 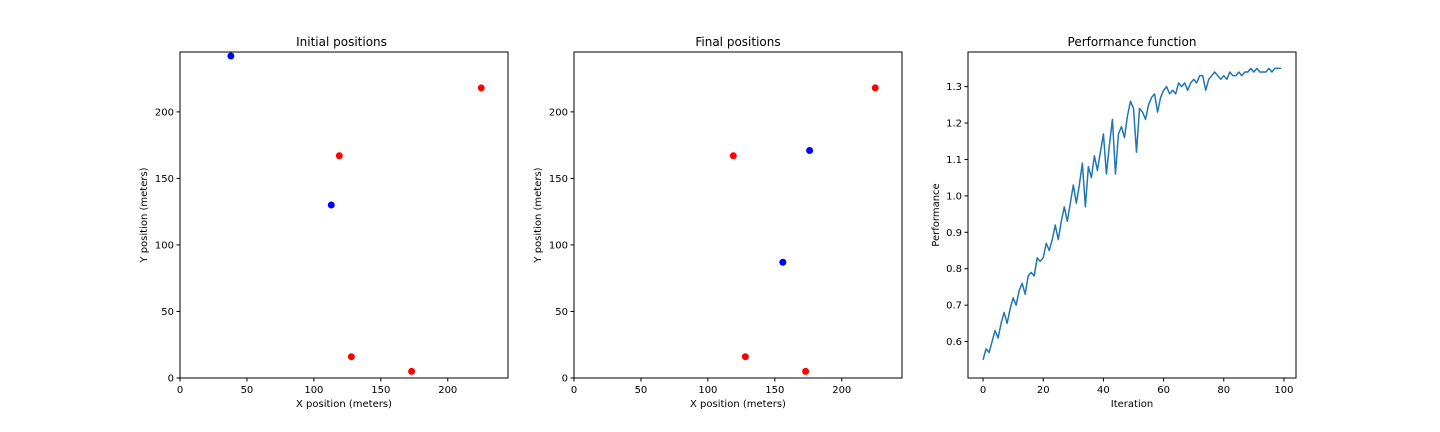 I want to click on y-axis-label: Performance, so click(x=936, y=214).